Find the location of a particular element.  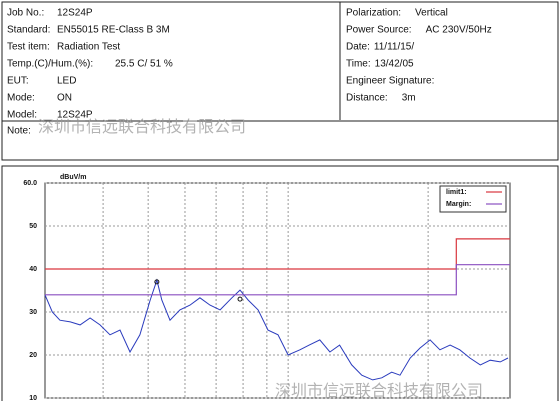

field-label: Mode: is located at coordinates (21, 98).